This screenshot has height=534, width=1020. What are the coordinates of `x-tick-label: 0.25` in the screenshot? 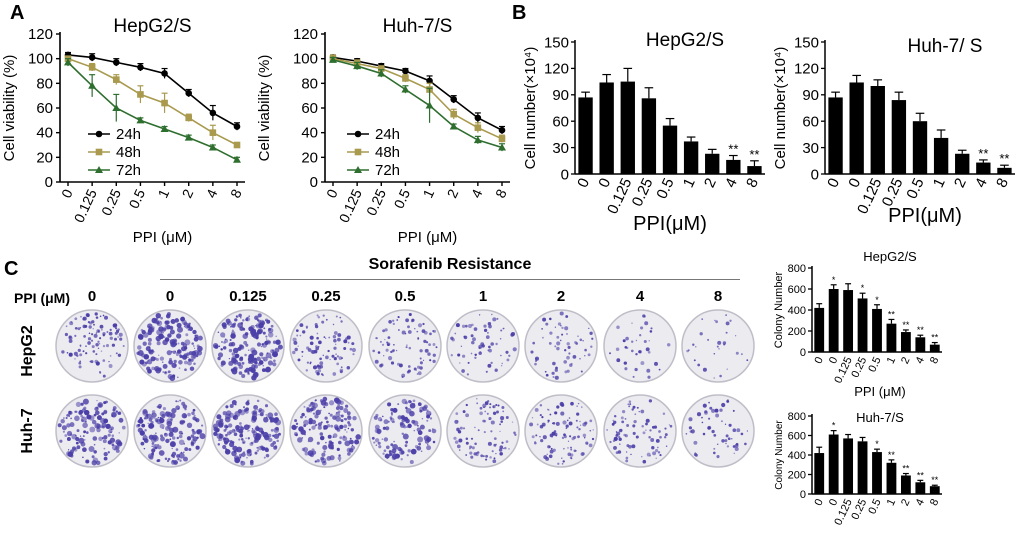 It's located at (376, 202).